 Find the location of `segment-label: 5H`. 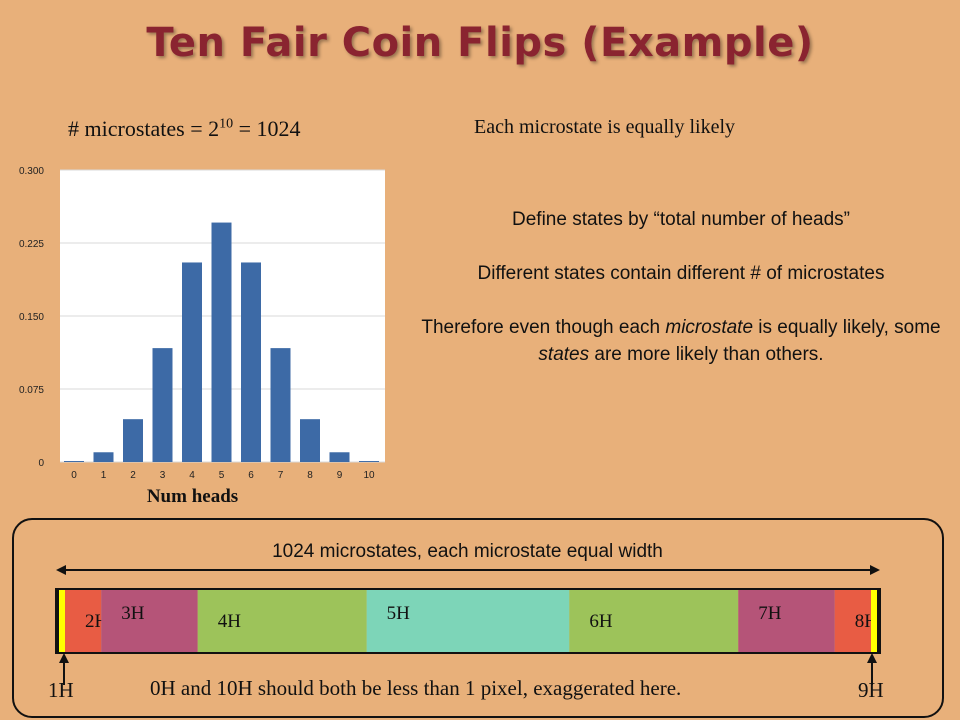

segment-label: 5H is located at coordinates (399, 613).